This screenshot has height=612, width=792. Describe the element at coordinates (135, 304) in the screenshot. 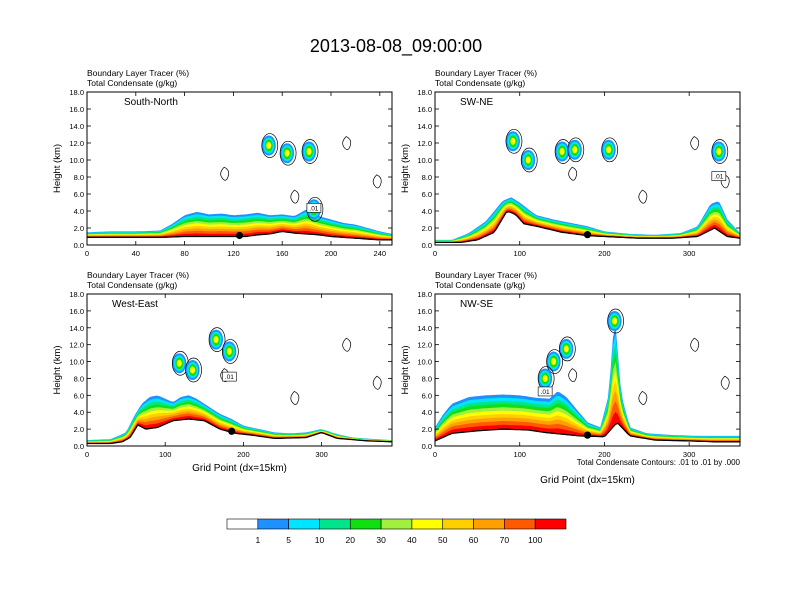

I see `panel-title: West-East` at that location.